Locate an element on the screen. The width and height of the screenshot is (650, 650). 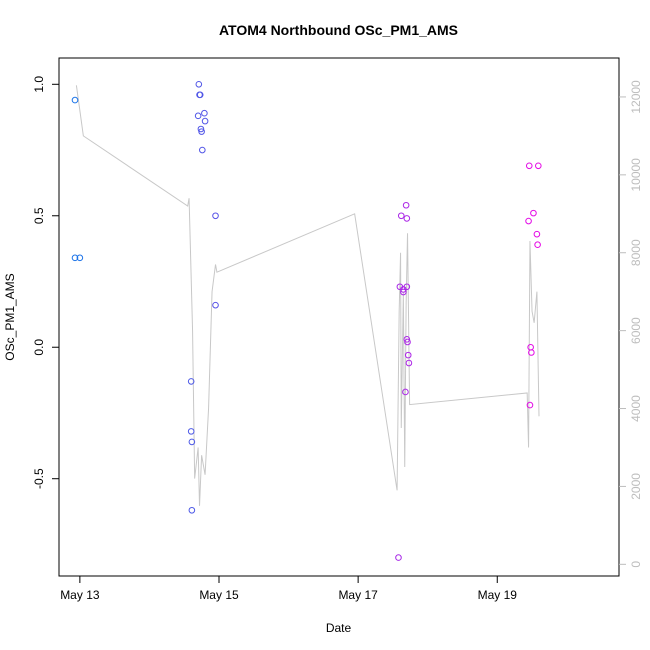
y-tick-label: 1.0 is located at coordinates (39, 84).